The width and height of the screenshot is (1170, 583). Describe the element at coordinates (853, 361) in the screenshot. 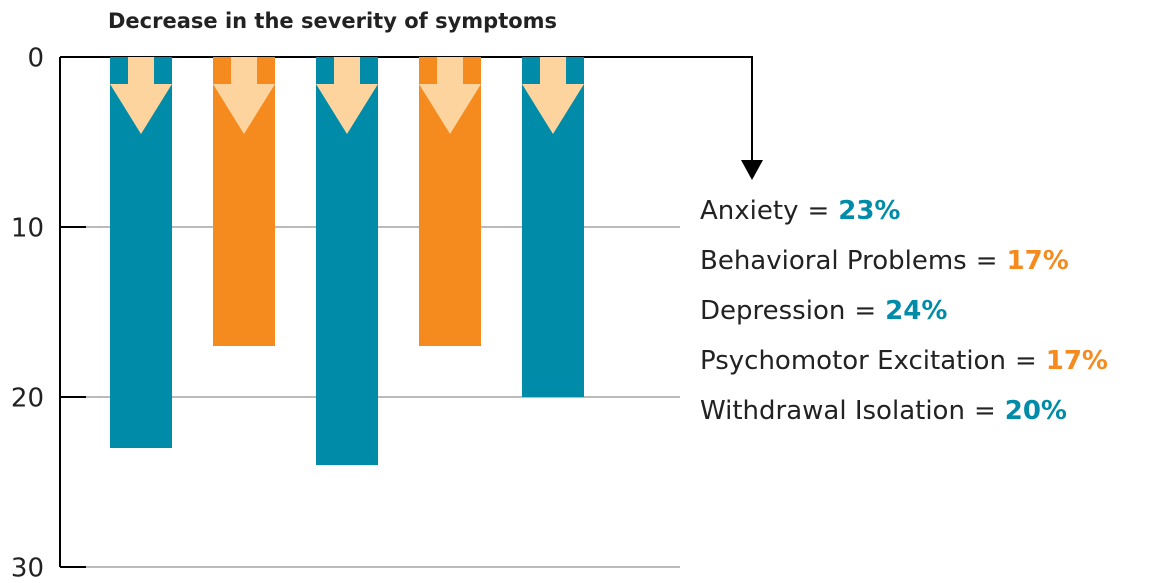

I see `legend-label: Psychomotor Excitation` at that location.